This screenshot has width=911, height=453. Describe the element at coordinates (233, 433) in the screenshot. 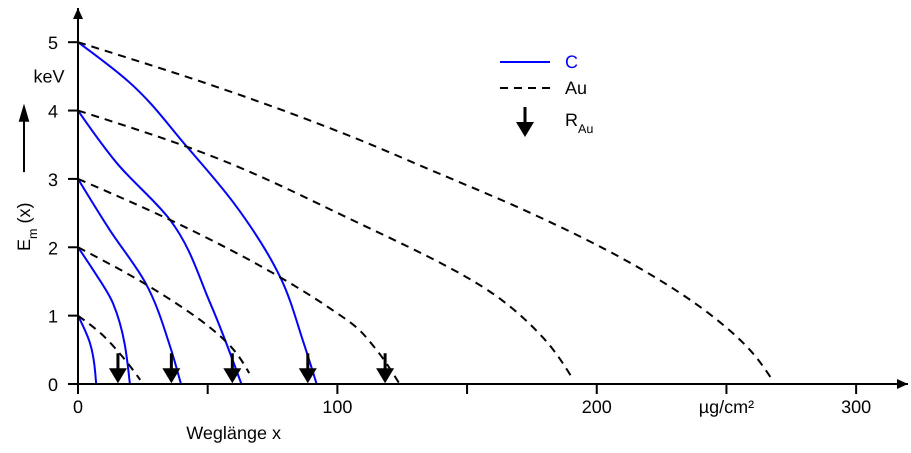

I see `x-axis-title: Weglänge x` at that location.